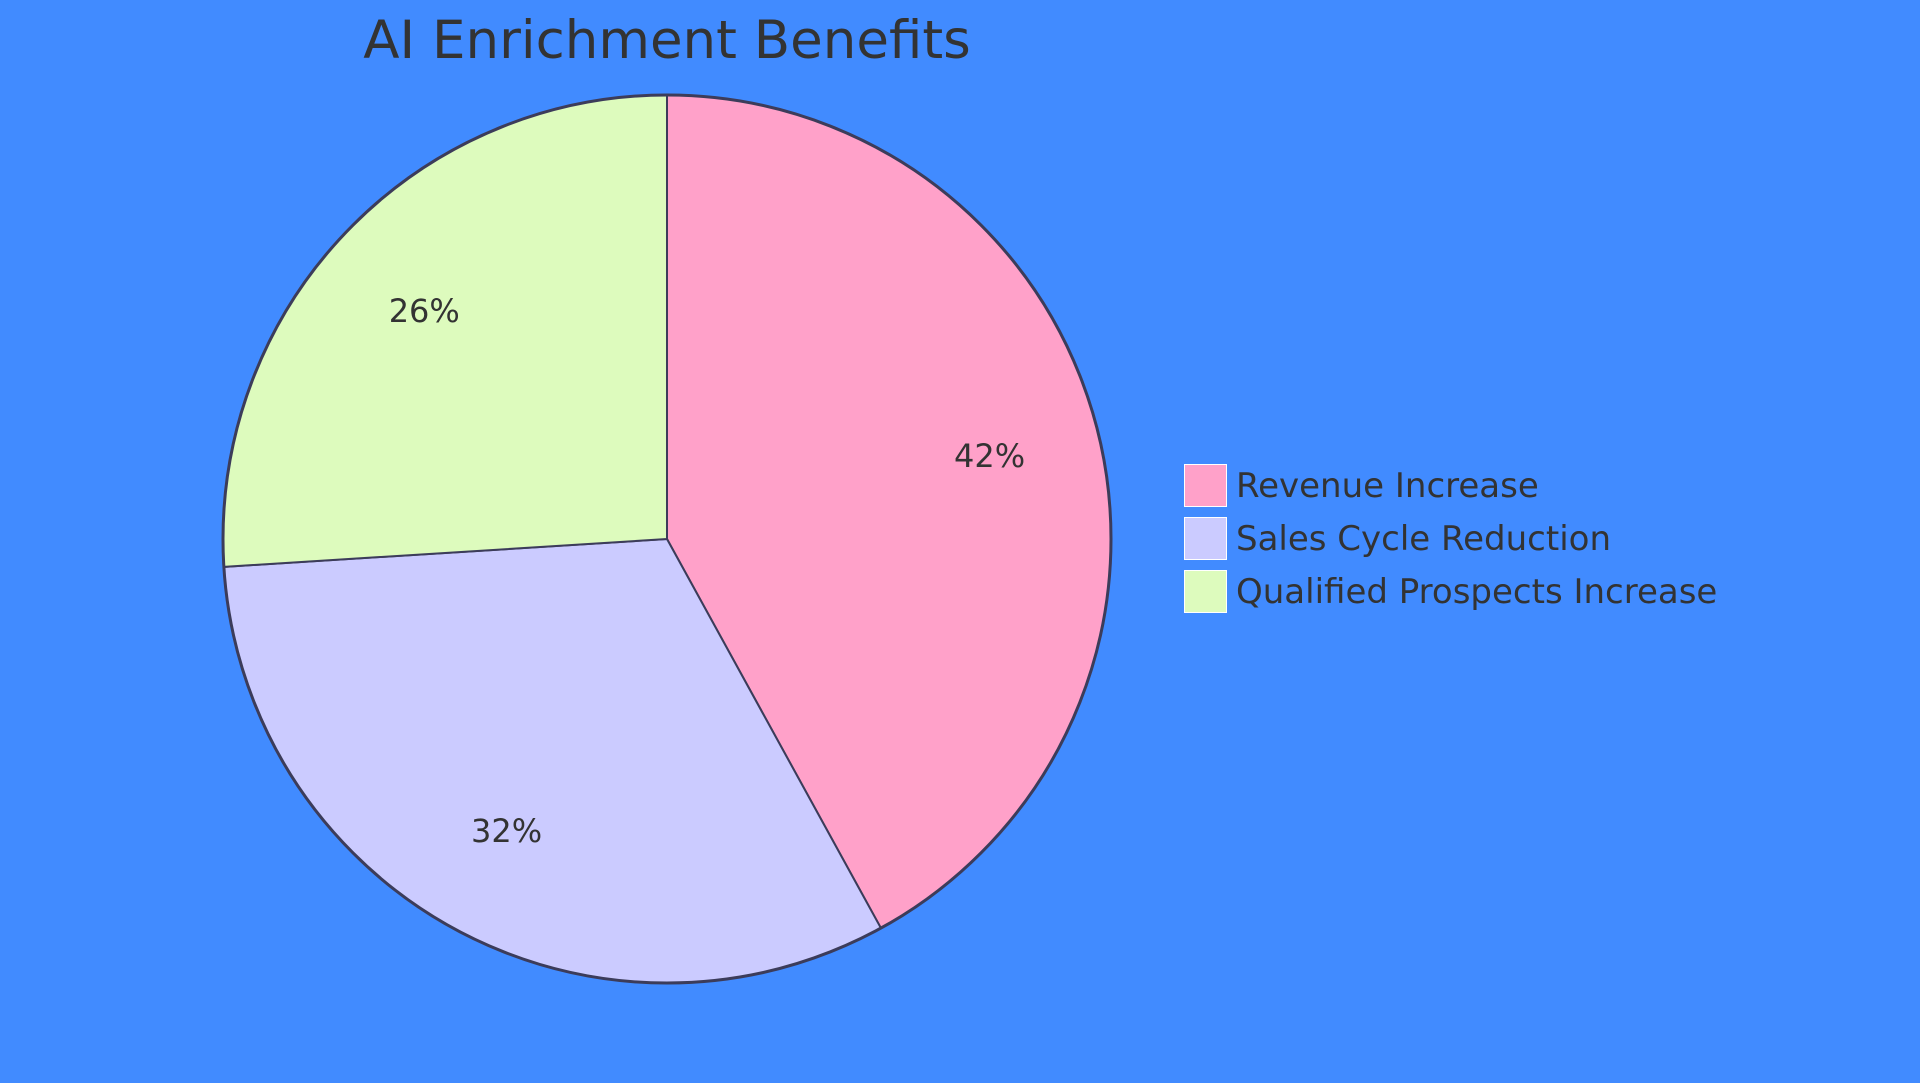 This screenshot has width=1920, height=1083. I want to click on legend-item-revenue-increase: Revenue Increase, so click(1450, 485).